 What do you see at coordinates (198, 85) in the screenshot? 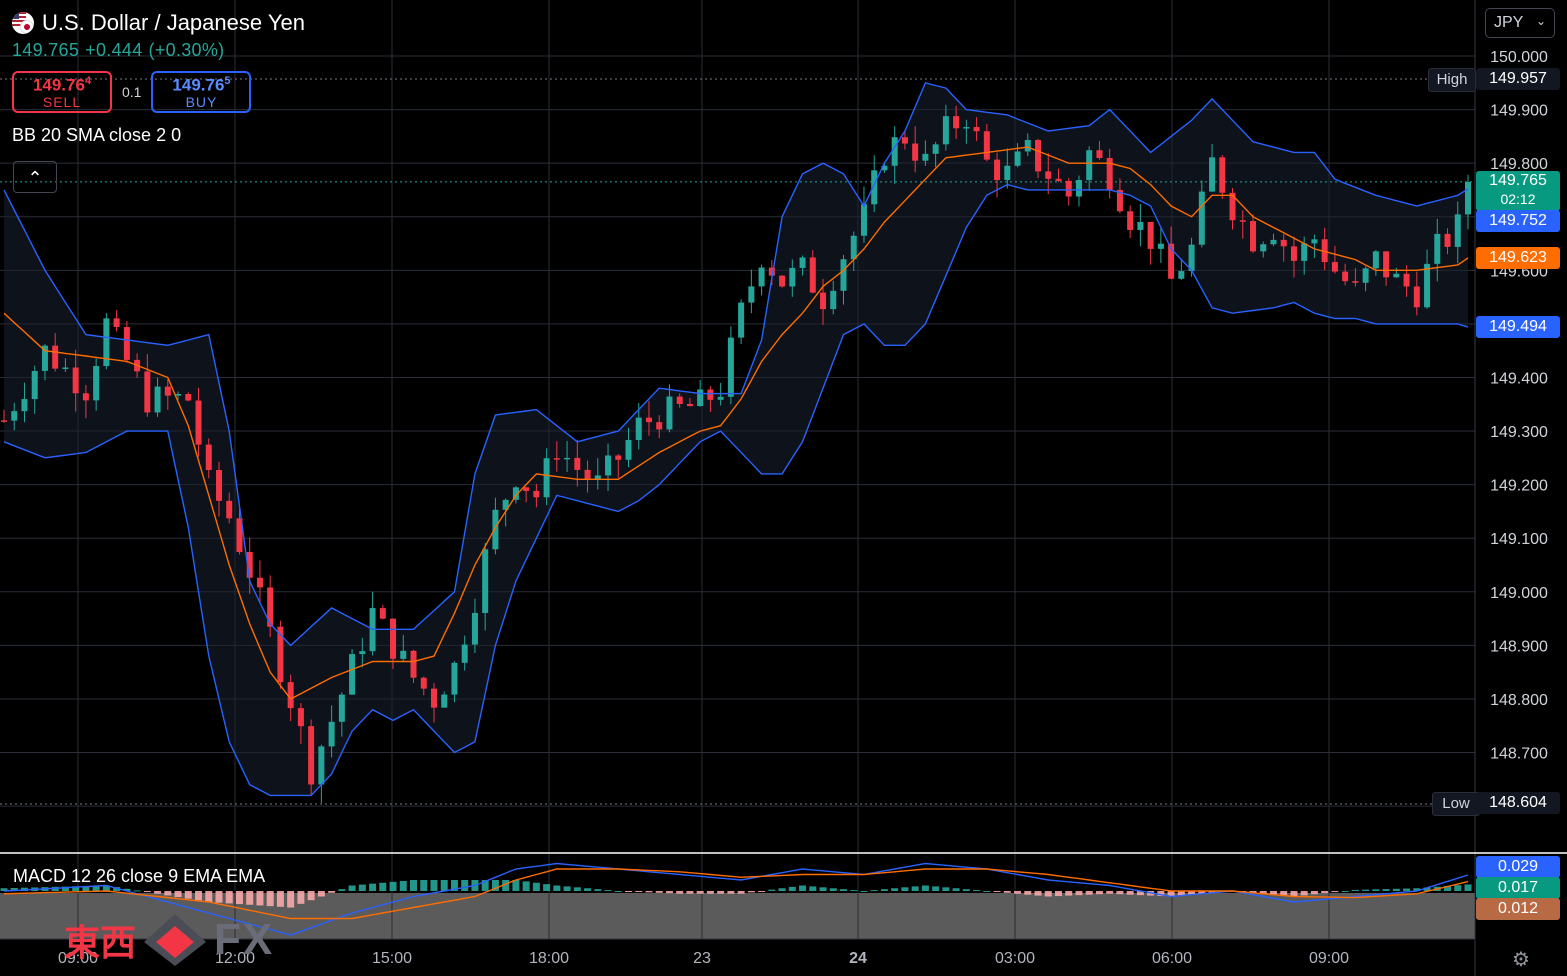
I see `buy-price: 149.76` at bounding box center [198, 85].